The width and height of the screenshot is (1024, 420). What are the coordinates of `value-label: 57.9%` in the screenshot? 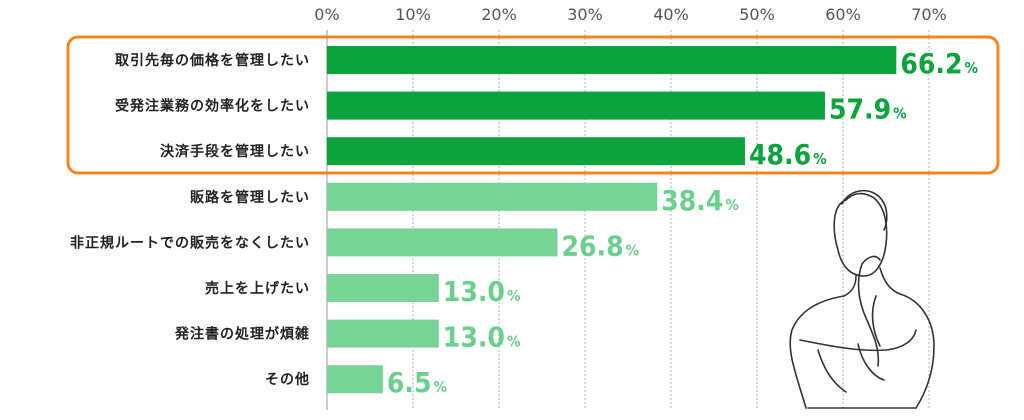 It's located at (868, 109).